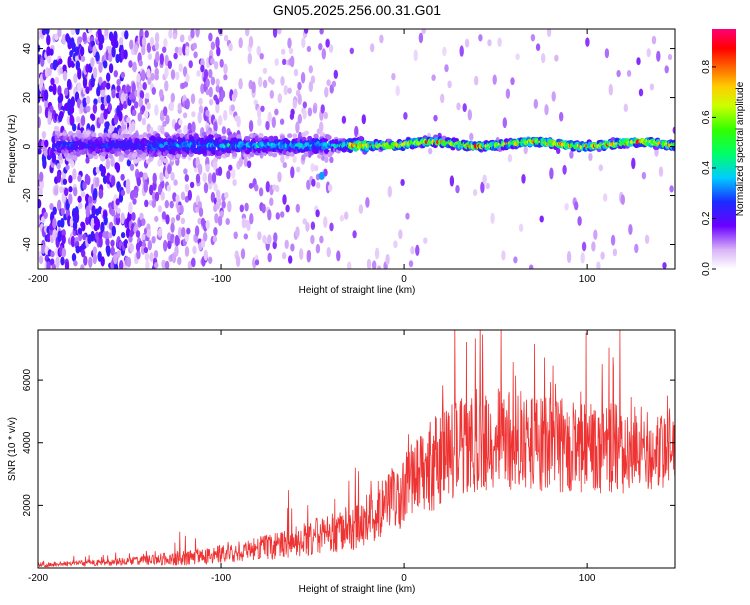  I want to click on colorbar-tick-label: 0.4, so click(706, 168).